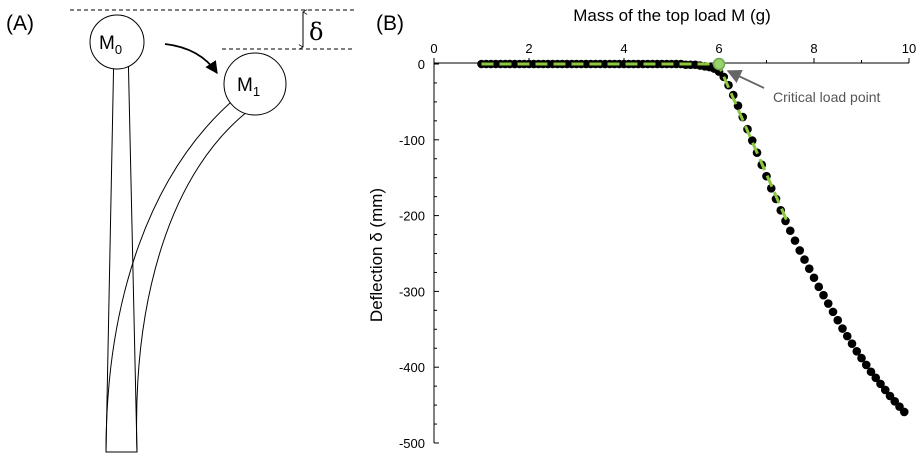 The width and height of the screenshot is (919, 453). Describe the element at coordinates (316, 32) in the screenshot. I see `deflection-symbol: δ` at that location.